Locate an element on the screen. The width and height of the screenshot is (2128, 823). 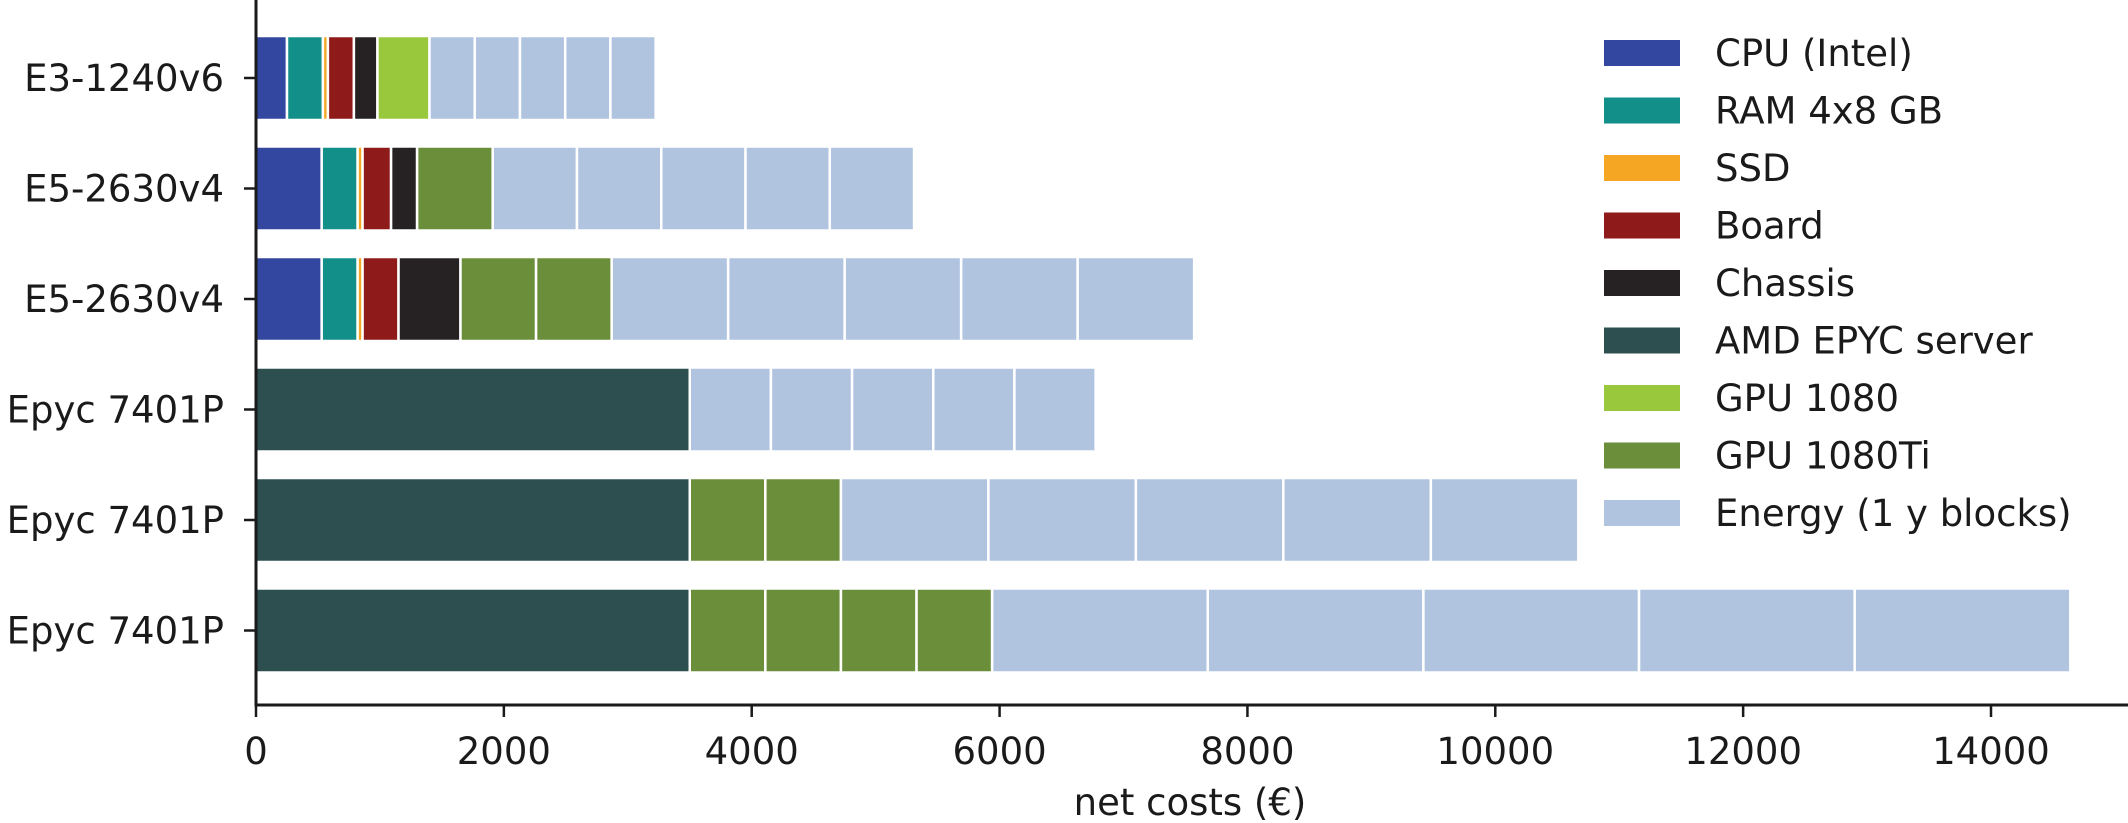
x-tick-label: 10000 is located at coordinates (1495, 751).